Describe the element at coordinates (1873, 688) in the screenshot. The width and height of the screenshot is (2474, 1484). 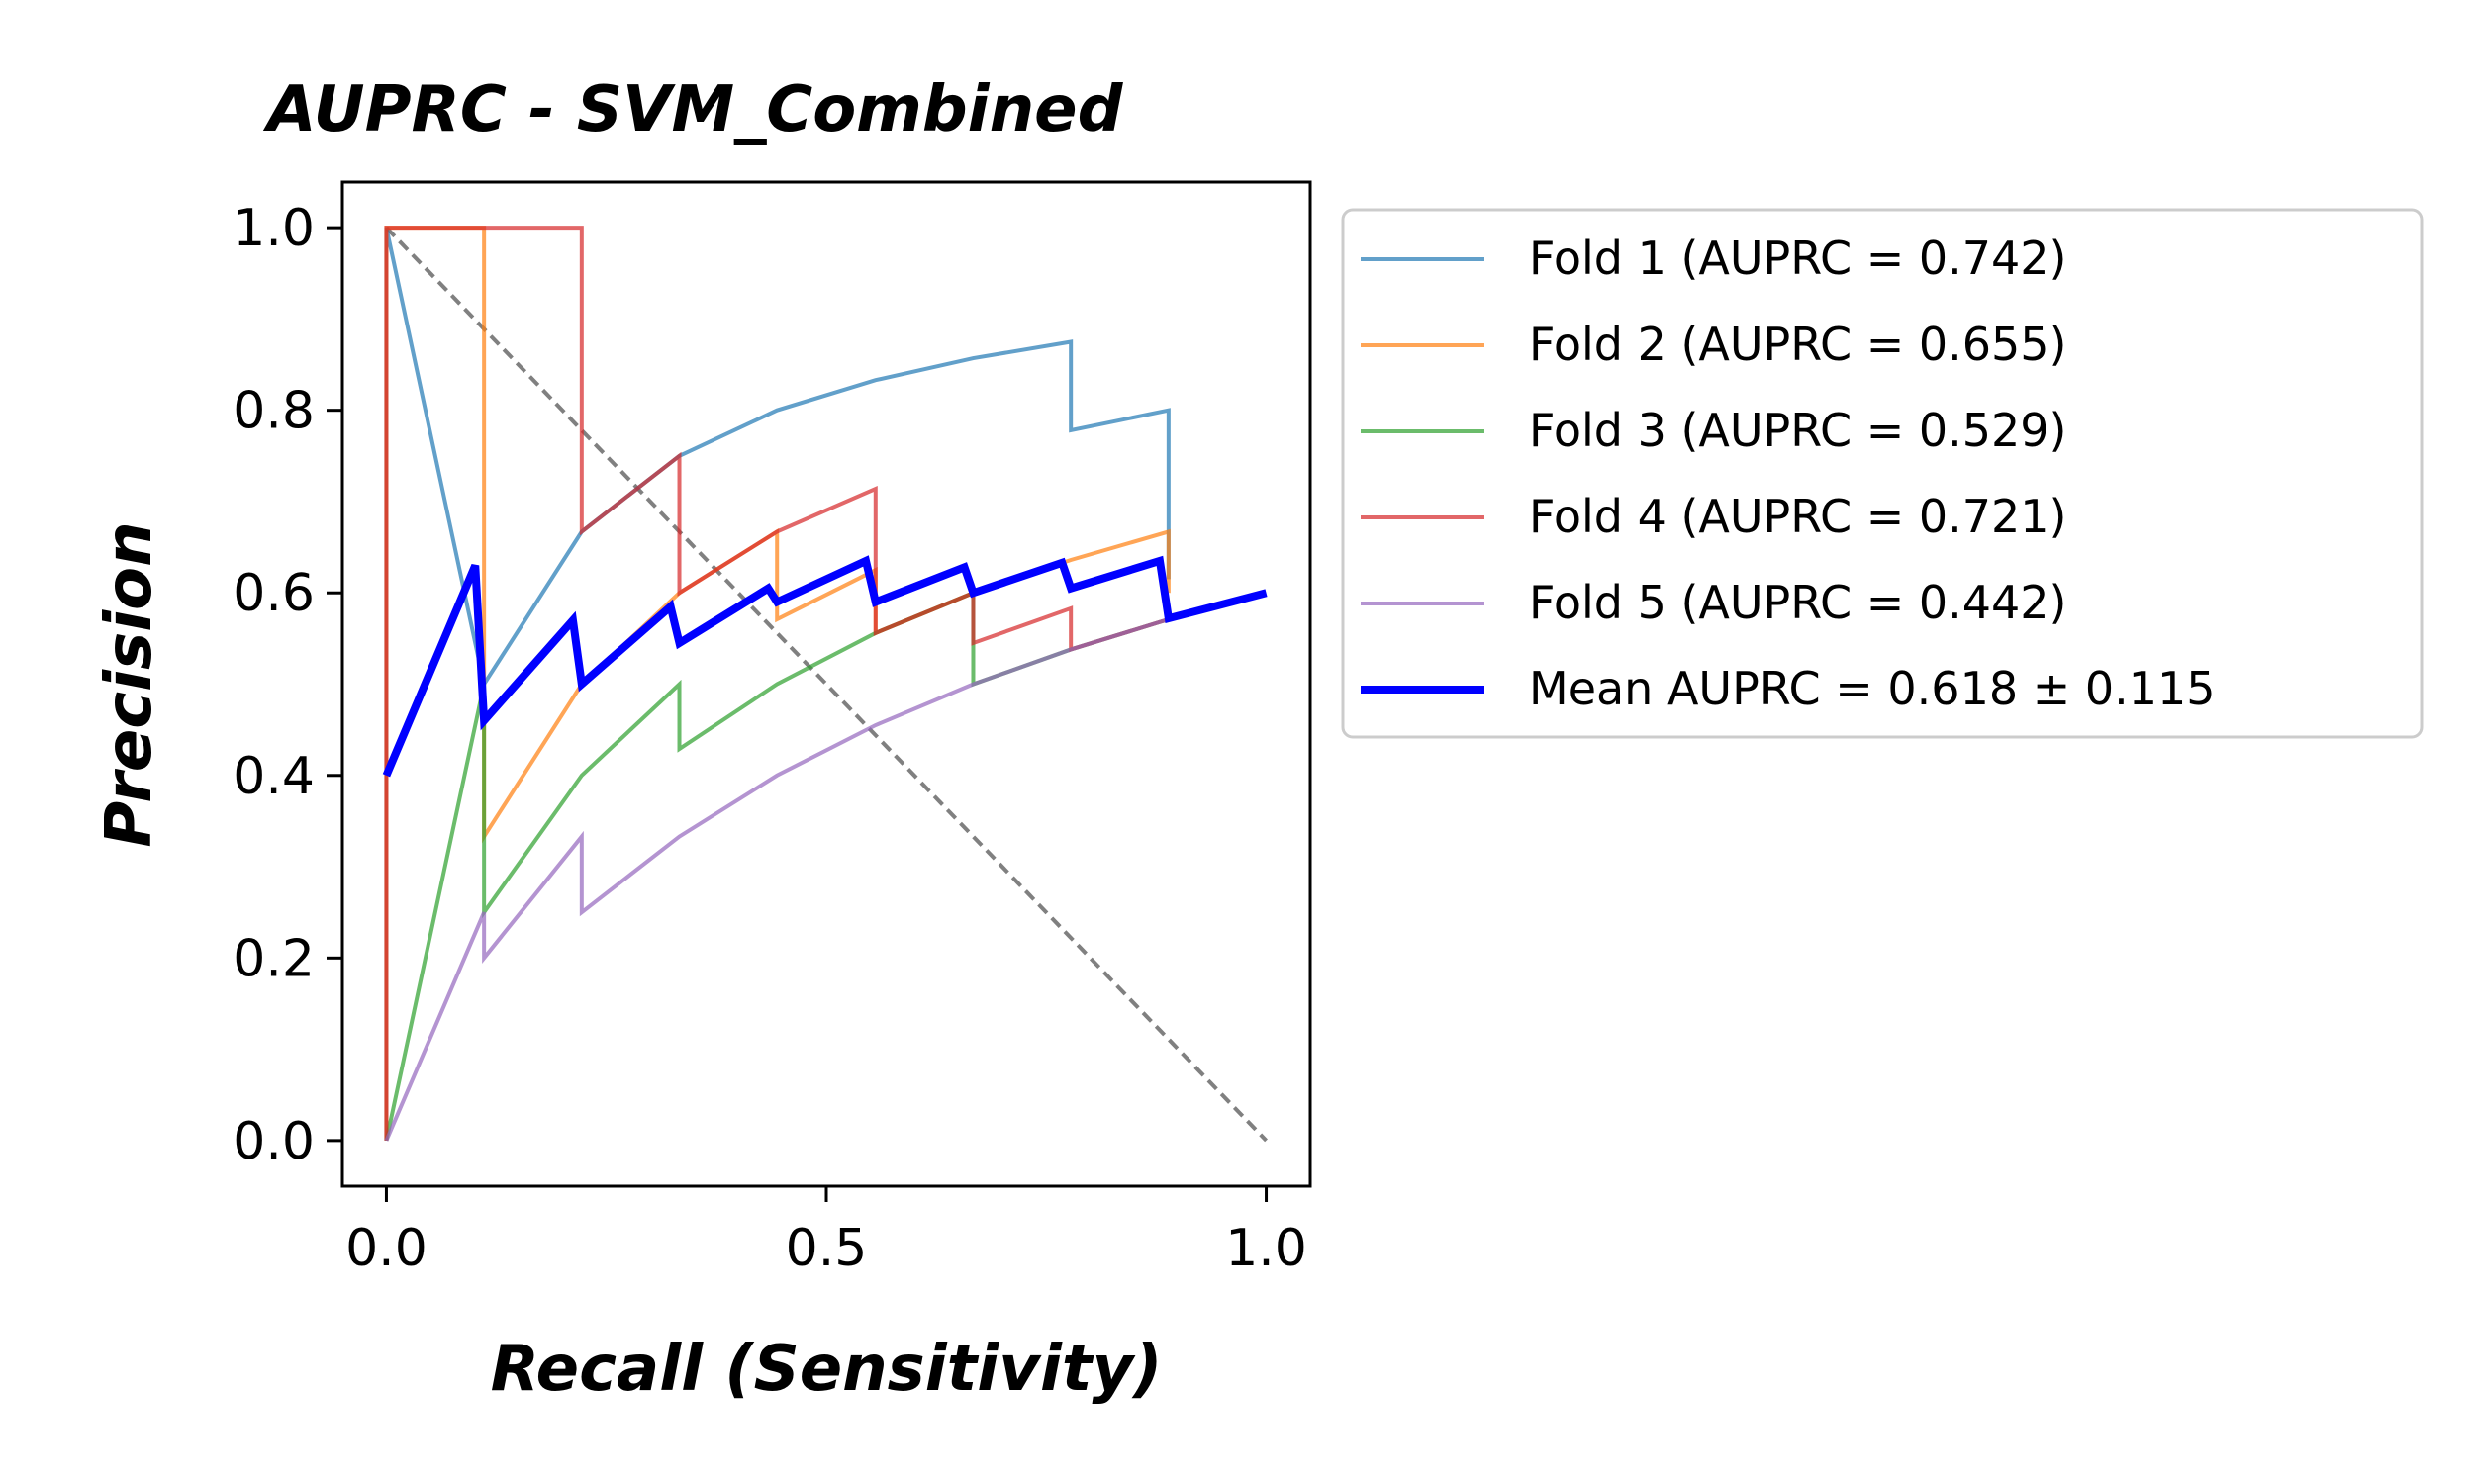
I see `legend-label: Mean AUPRC = 0.618 ± 0.115` at that location.